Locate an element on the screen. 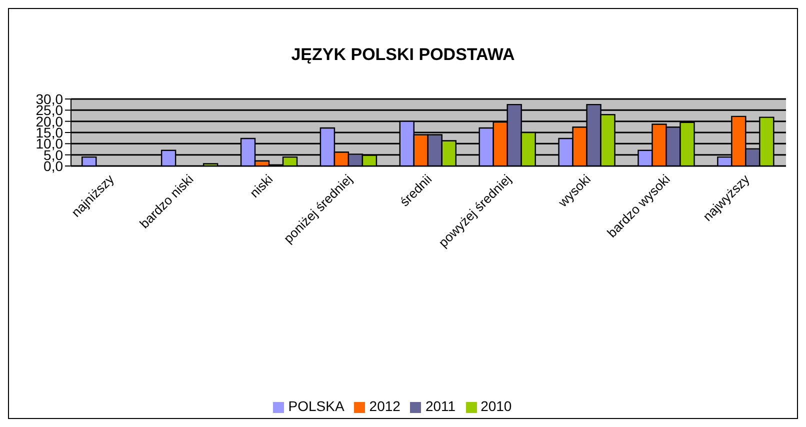  legend-label: POLSKA is located at coordinates (316, 406).